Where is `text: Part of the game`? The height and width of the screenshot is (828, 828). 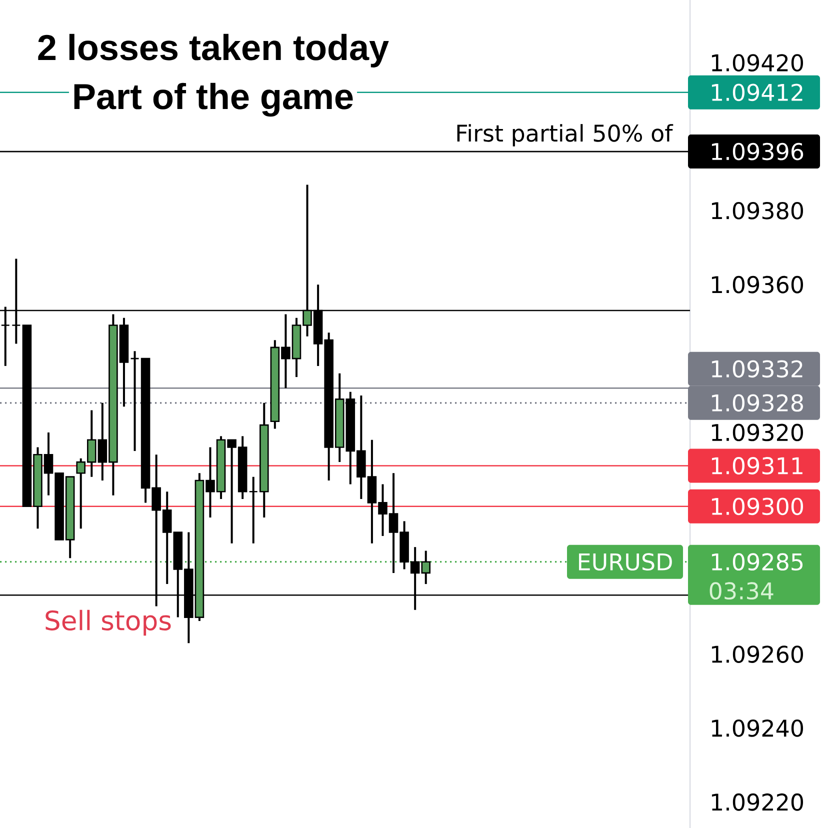 text: Part of the game is located at coordinates (213, 99).